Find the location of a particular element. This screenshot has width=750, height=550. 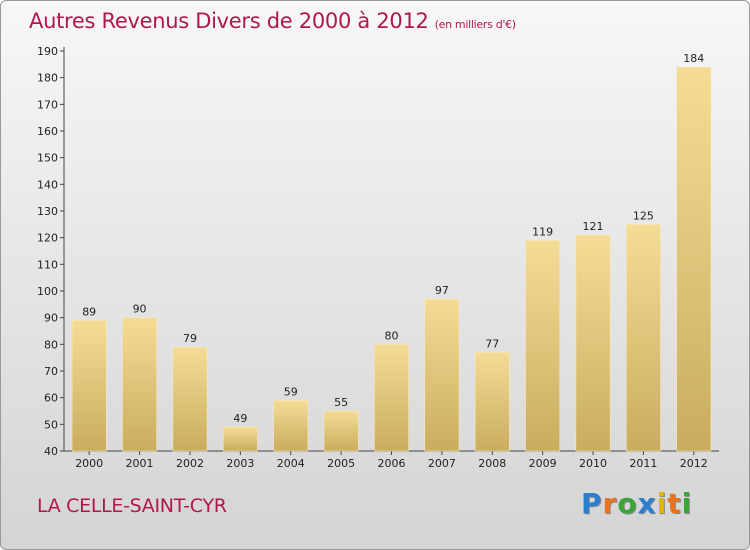

bar-2007 is located at coordinates (442, 375).